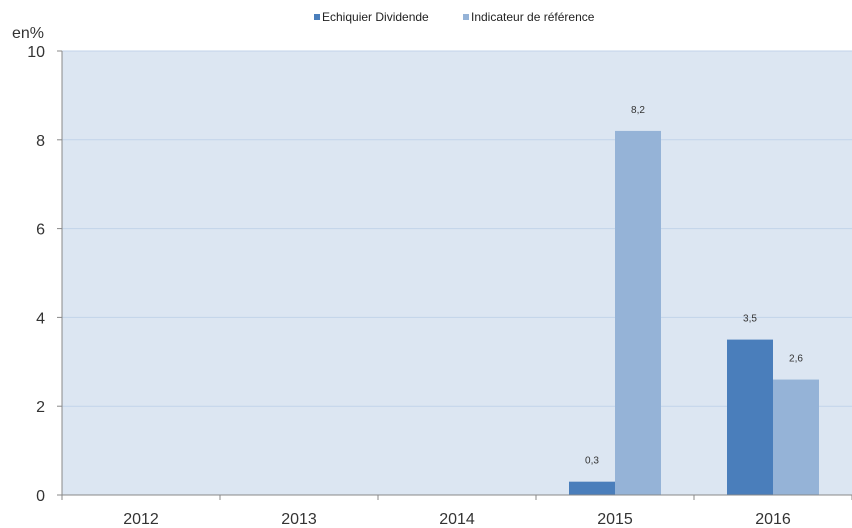  Describe the element at coordinates (533, 17) in the screenshot. I see `legend-label-indicateur-reference: Indicateur de référence` at that location.